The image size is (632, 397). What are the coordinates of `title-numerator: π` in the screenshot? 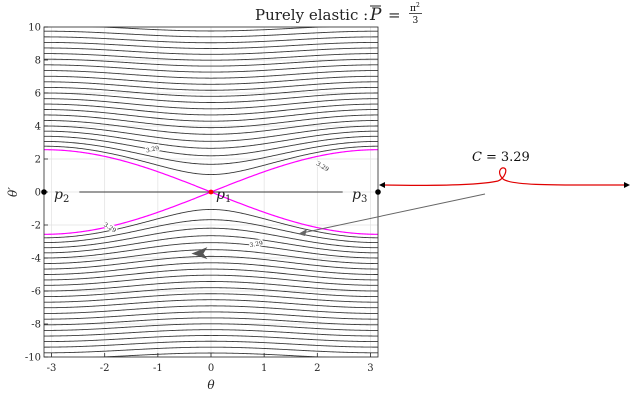 It's located at (413, 9).